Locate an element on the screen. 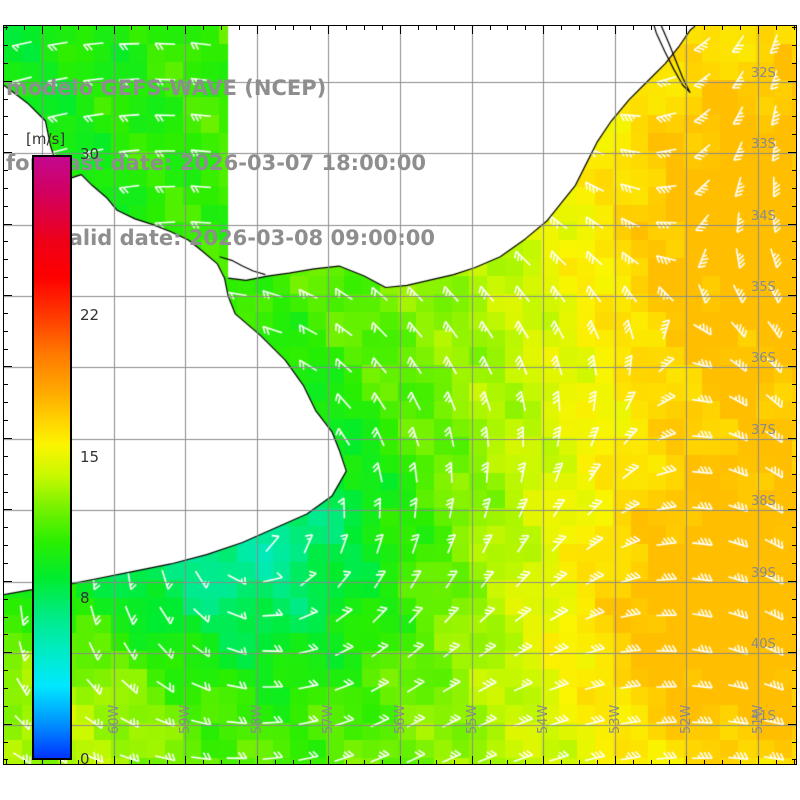  lon-tick-label: 54W is located at coordinates (544, 719).